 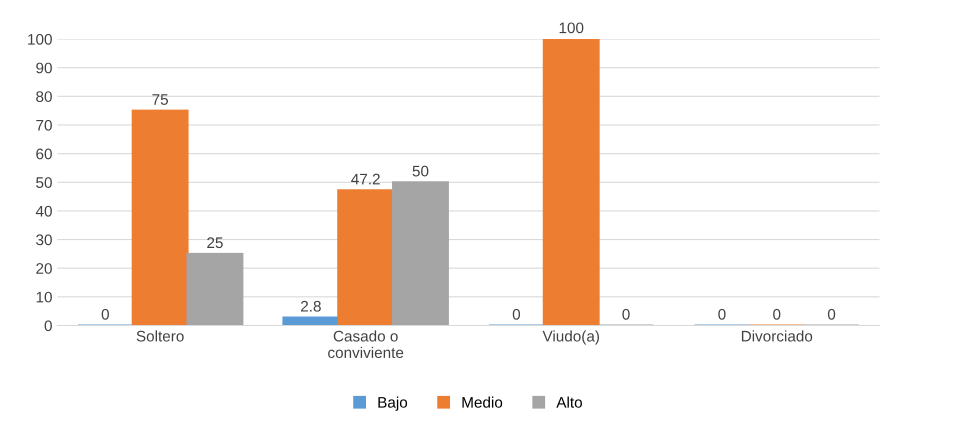 I want to click on legend-label: Alto, so click(x=569, y=402).